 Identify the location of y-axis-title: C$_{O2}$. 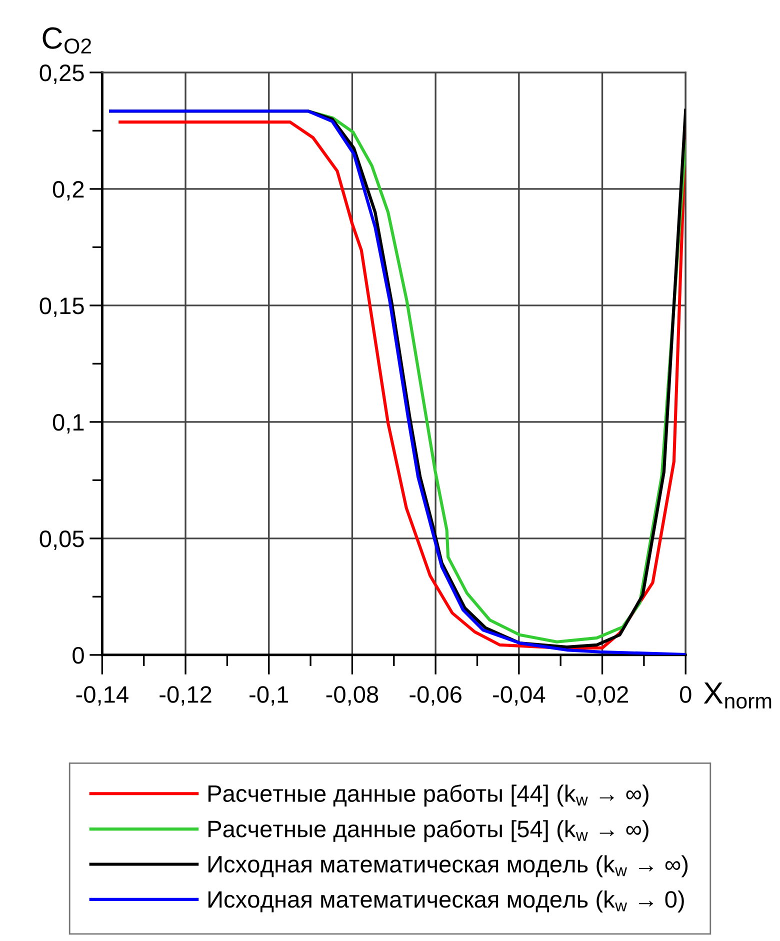
(67, 40).